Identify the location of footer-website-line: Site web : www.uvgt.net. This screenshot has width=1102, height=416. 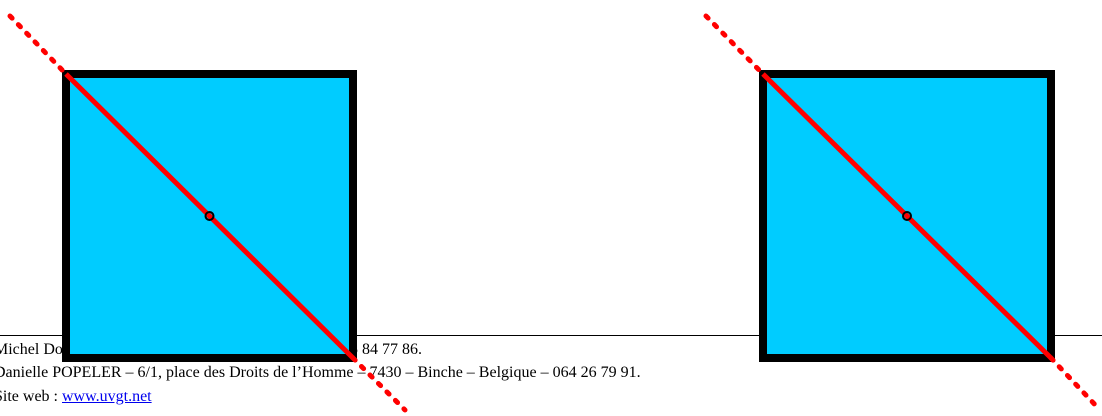
(76, 397).